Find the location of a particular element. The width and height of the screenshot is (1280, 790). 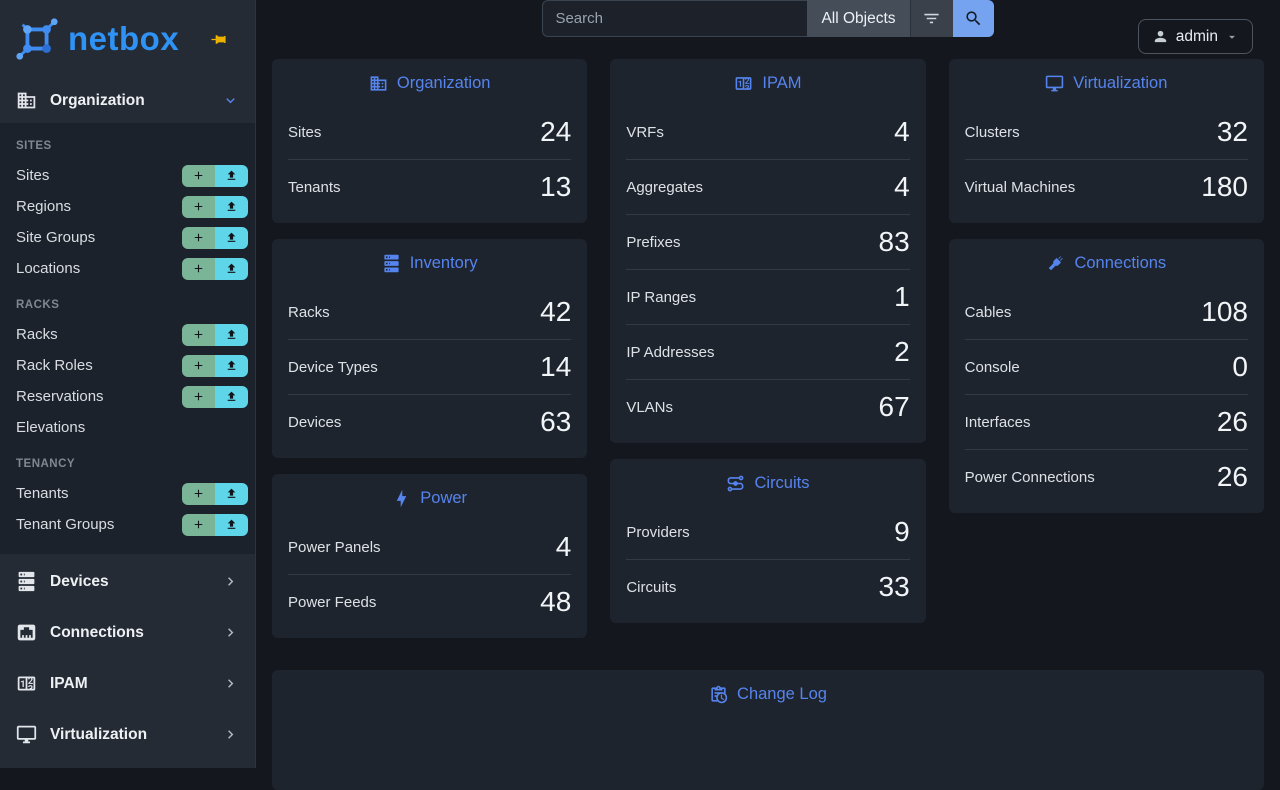

stat-value: 1 is located at coordinates (902, 296).